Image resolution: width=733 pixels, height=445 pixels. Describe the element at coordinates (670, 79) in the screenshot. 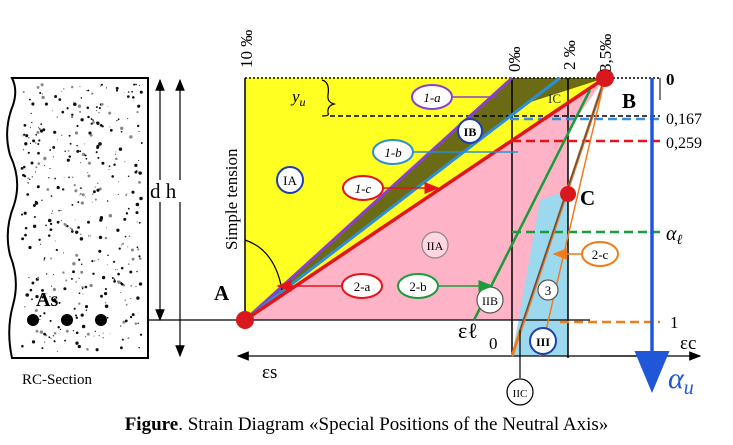

I see `level-0-label: 0` at that location.